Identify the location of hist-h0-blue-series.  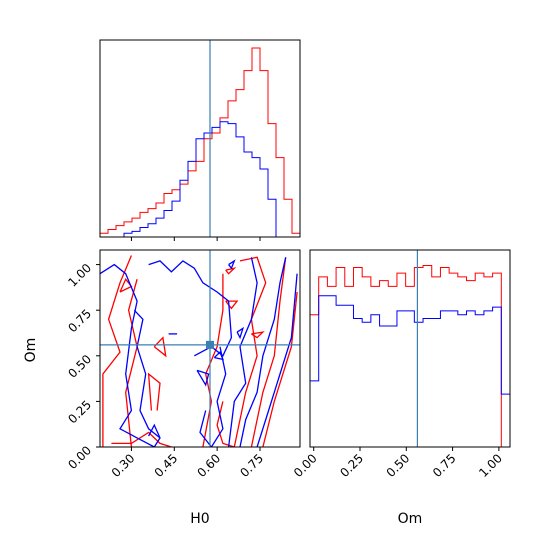
(200, 179).